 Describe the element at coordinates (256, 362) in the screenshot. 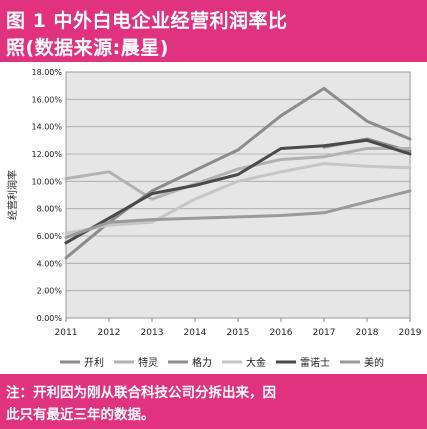

I see `legend-label: 大金` at that location.